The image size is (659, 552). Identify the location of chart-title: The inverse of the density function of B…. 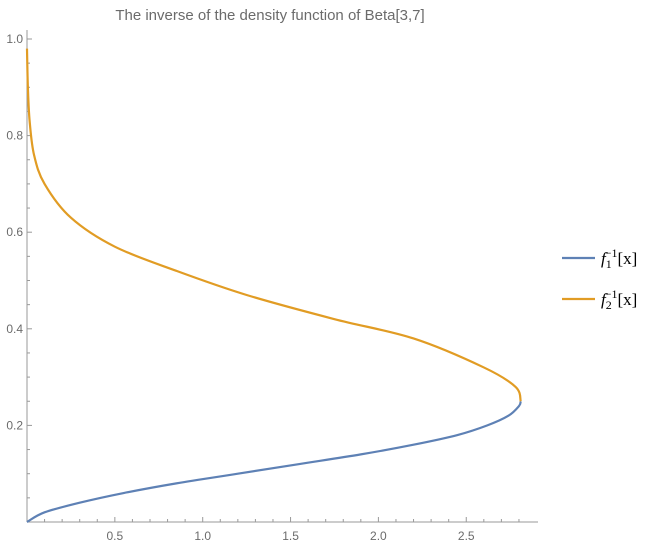
(269, 15).